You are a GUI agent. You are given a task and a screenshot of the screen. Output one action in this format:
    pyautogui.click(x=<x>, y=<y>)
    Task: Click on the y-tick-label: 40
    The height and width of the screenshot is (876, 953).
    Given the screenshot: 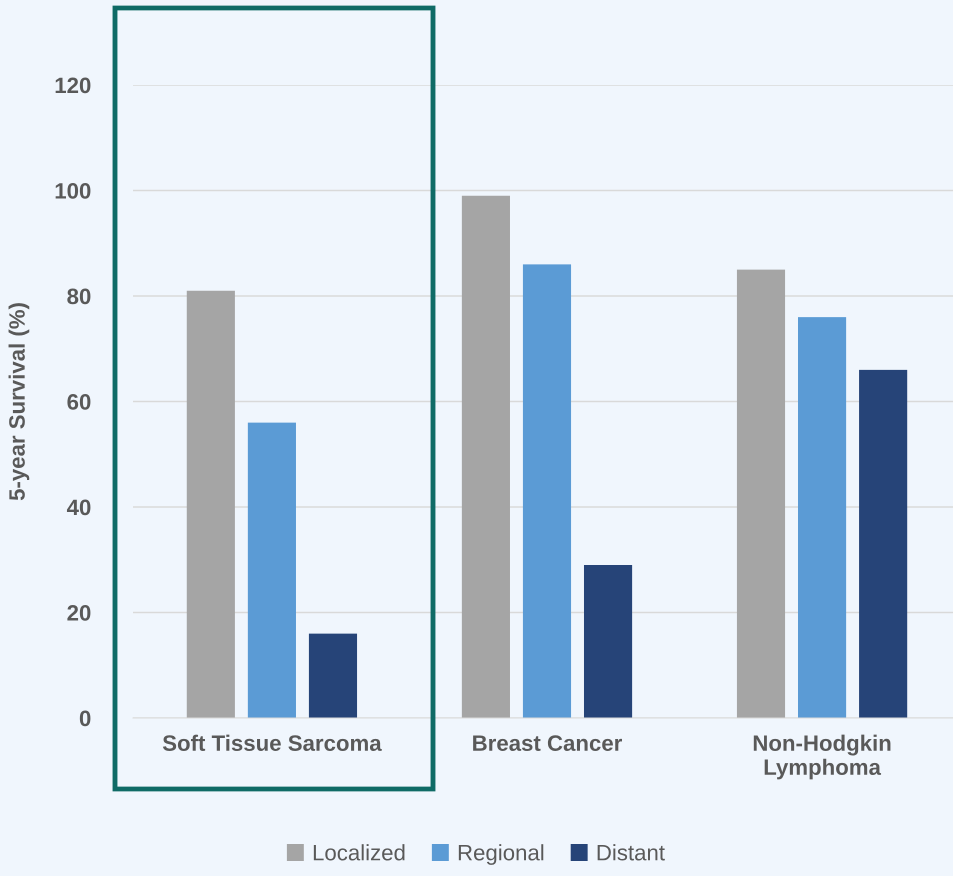 What is the action you would take?
    pyautogui.click(x=78, y=508)
    